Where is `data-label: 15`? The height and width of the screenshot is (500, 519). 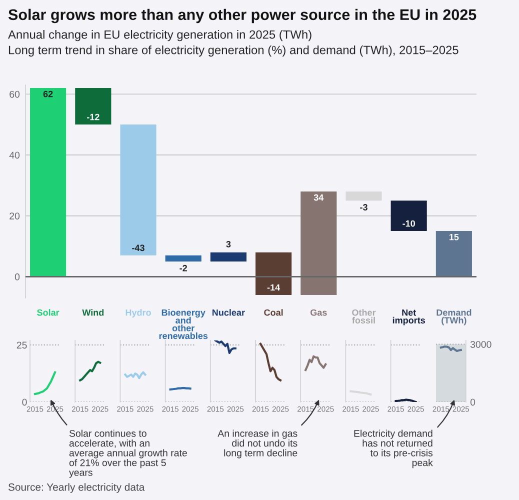 data-label: 15 is located at coordinates (454, 237).